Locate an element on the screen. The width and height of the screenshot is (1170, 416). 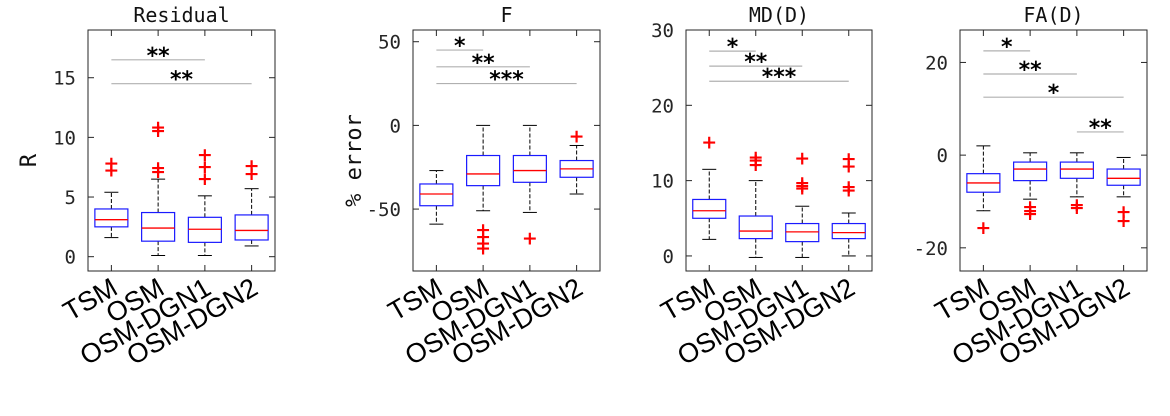
y-tick-label: 50 is located at coordinates (389, 43).